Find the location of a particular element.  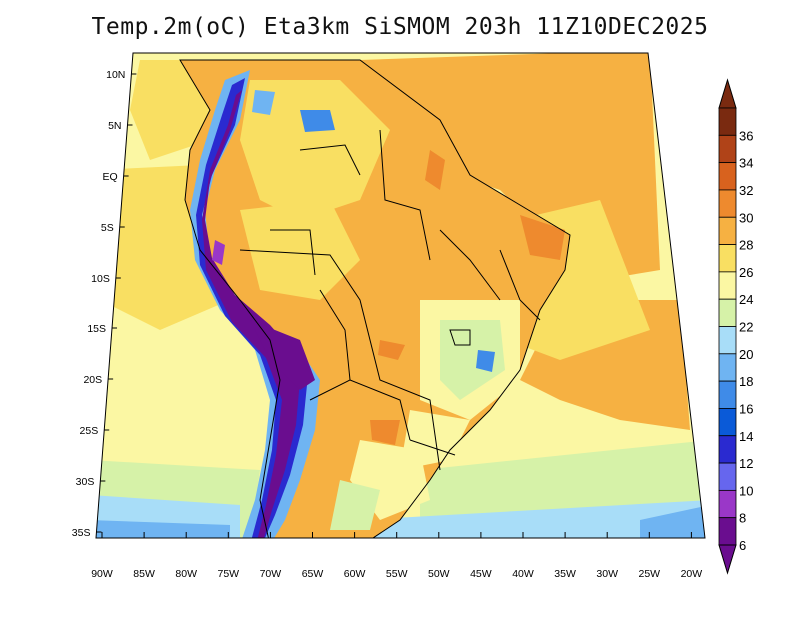

colorbar-label: 20 is located at coordinates (746, 354).